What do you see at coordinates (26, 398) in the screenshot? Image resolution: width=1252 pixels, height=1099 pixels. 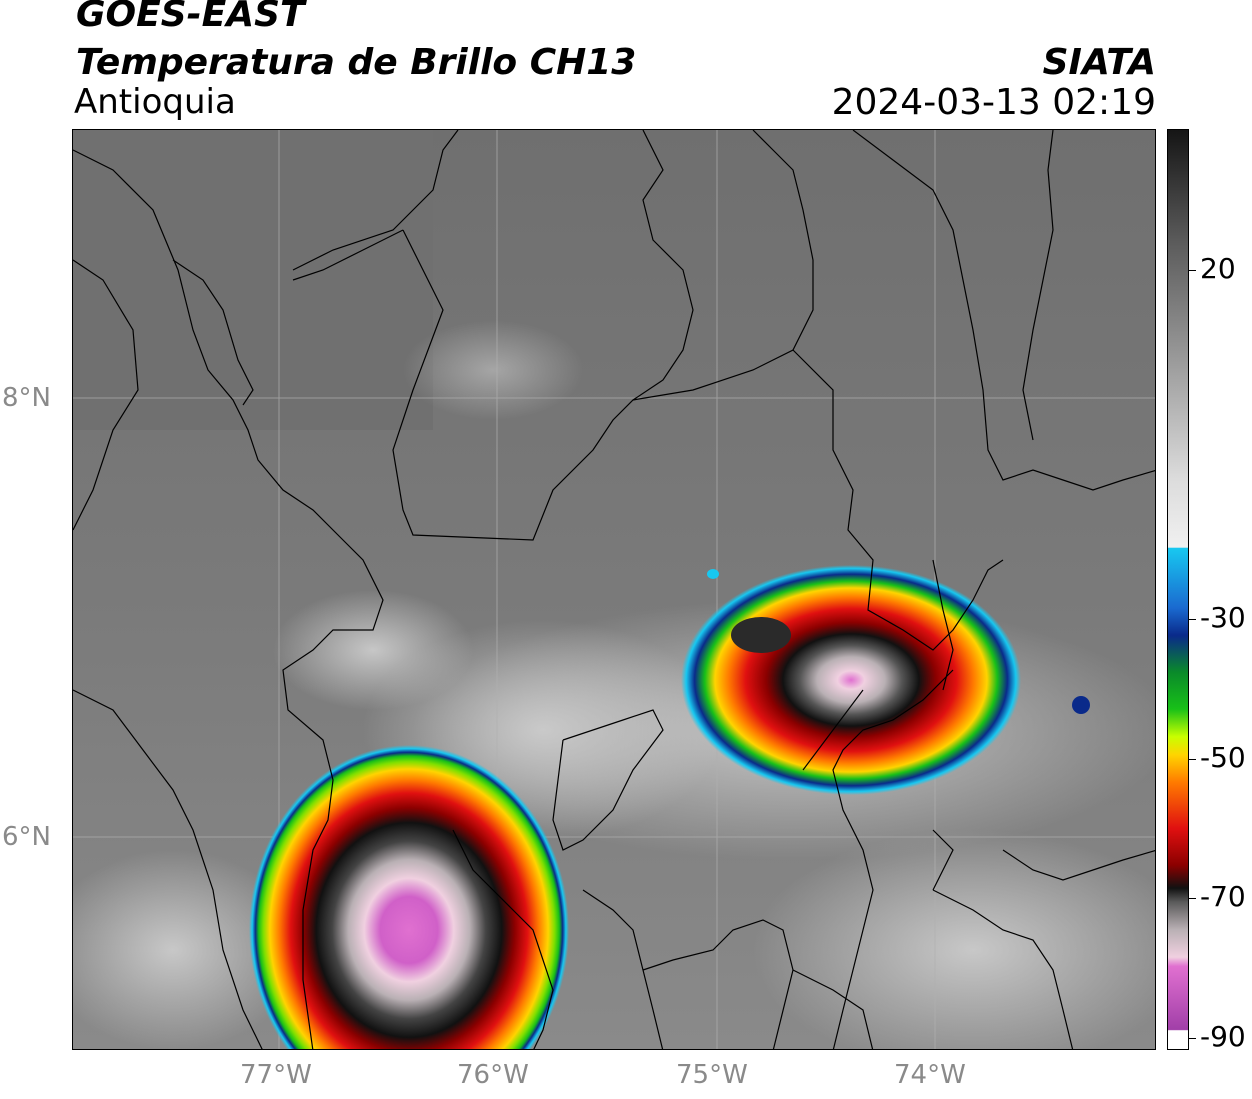 I see `lat-label-8n: 8°N` at bounding box center [26, 398].